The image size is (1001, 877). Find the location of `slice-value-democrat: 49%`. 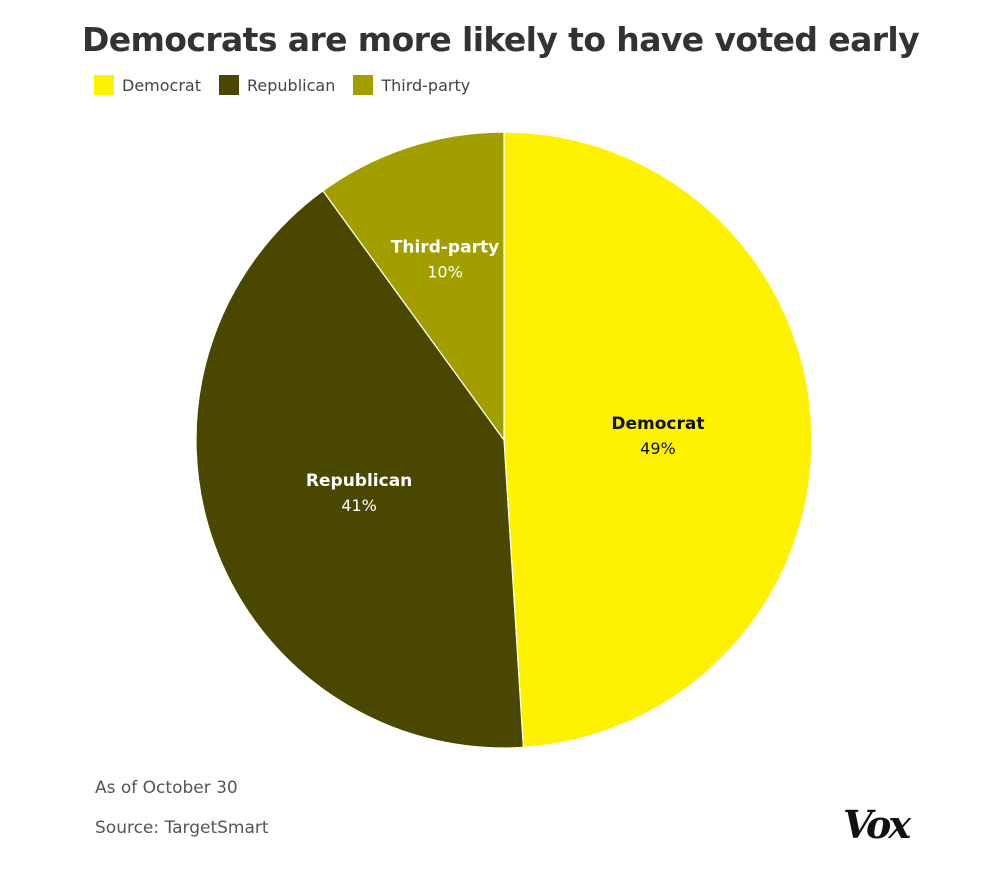

slice-value-democrat: 49% is located at coordinates (658, 448).